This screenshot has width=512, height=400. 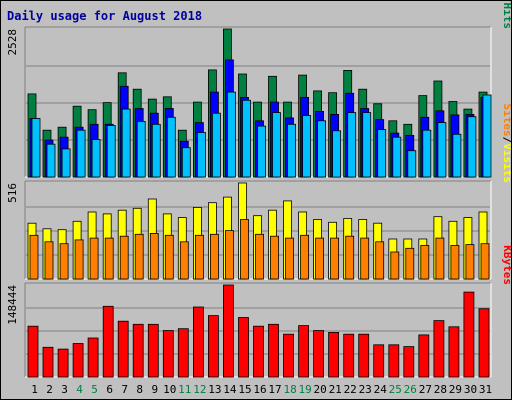 I want to click on x-tick-label-8: 8, so click(x=139, y=389).